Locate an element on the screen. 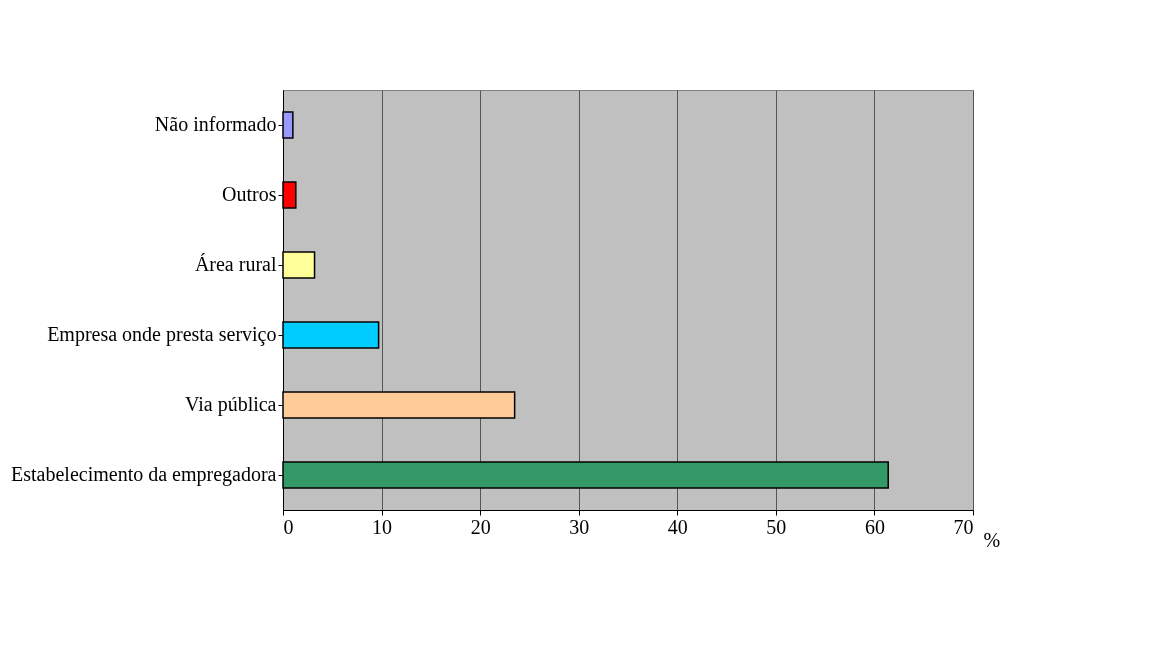 The image size is (1174, 656). y-tick-label: Estabelecimento da empregadora is located at coordinates (144, 474).